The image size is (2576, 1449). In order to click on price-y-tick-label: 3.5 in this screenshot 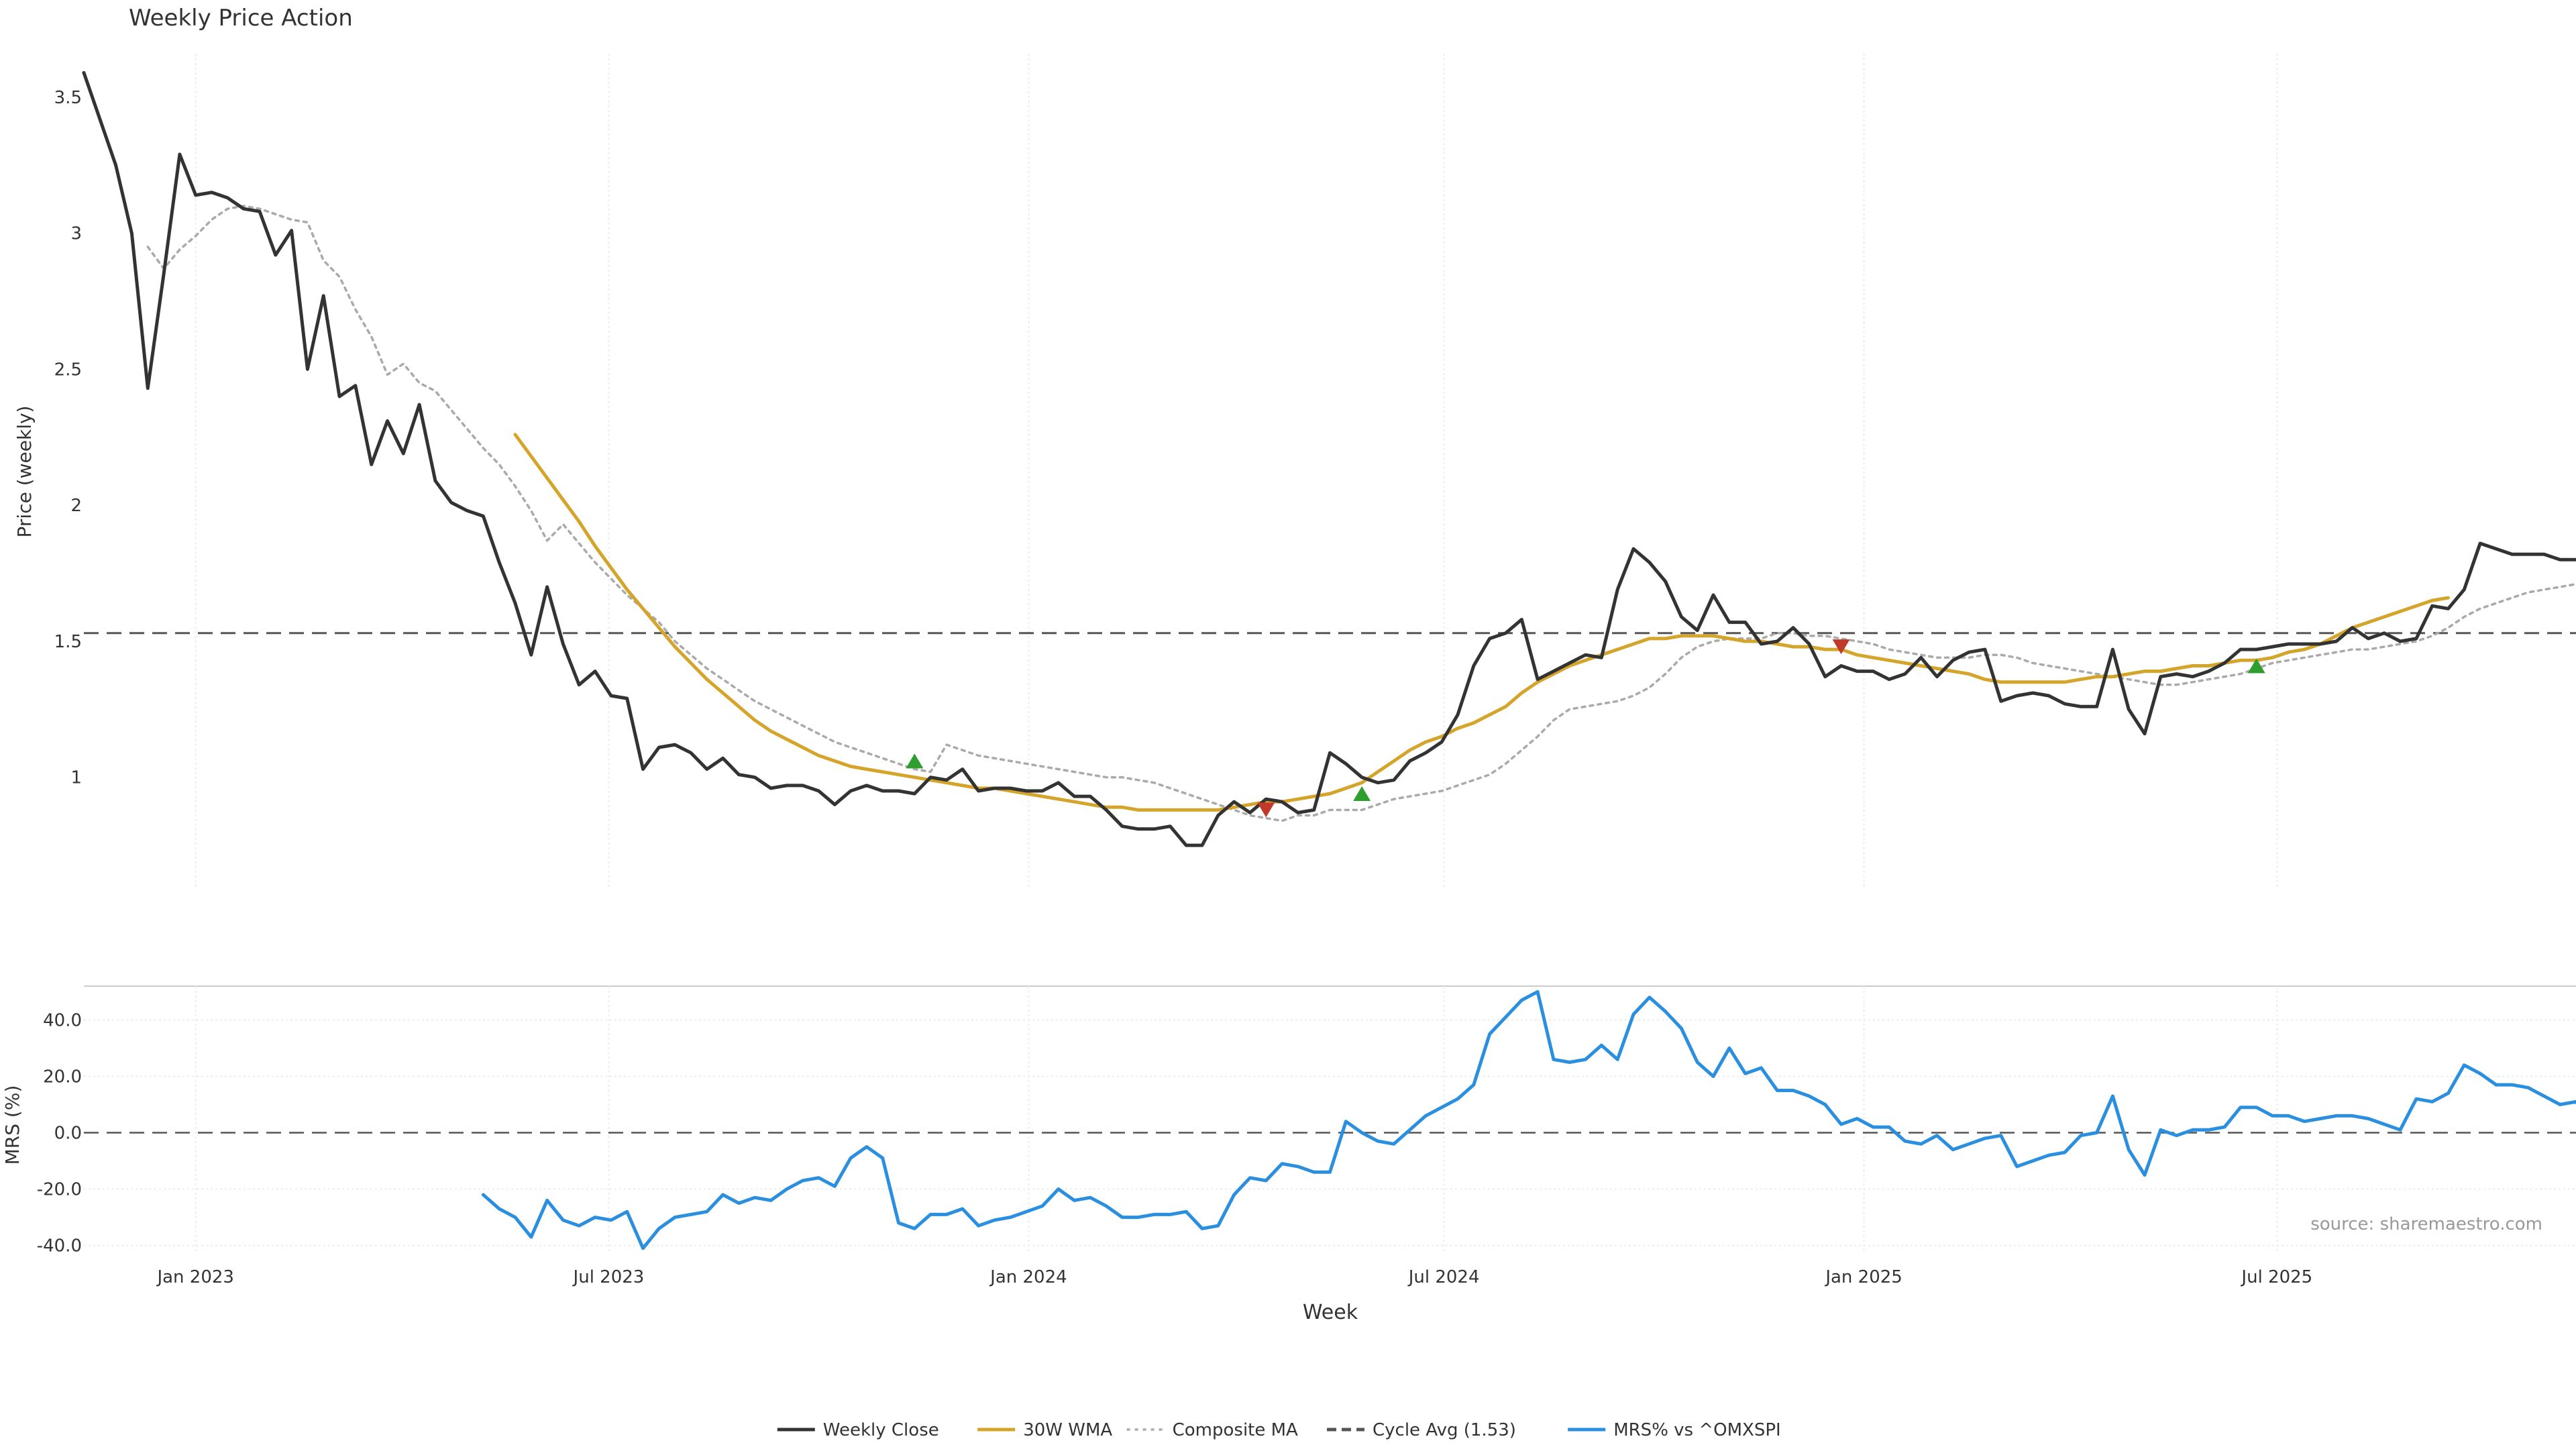, I will do `click(68, 98)`.